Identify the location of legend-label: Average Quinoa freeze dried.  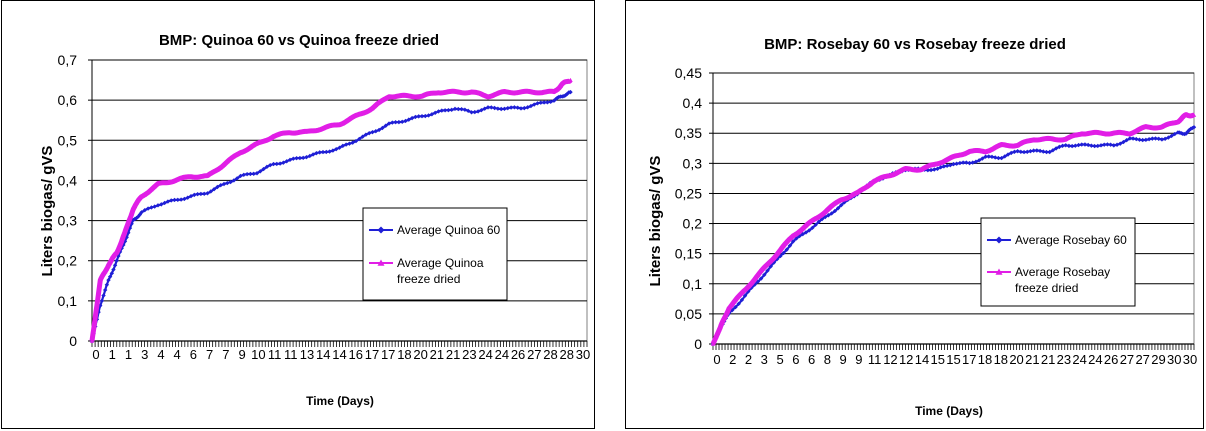
(440, 271).